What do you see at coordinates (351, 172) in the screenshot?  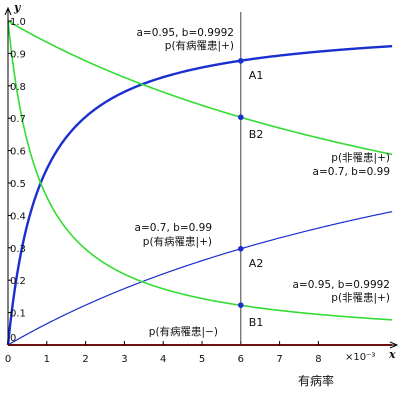 I see `series-annotation-1: a=0.7, b=0.99` at bounding box center [351, 172].